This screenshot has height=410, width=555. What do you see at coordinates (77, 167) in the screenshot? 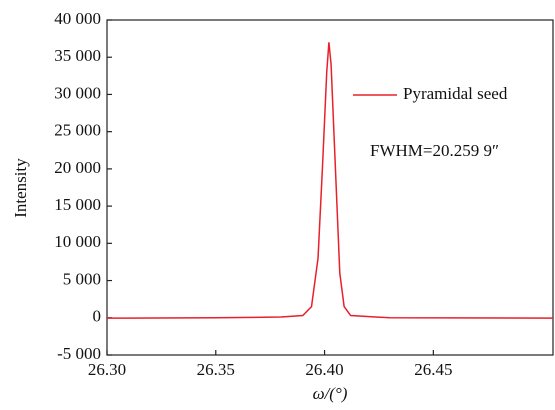
I see `y-tick-label: 20 000` at bounding box center [77, 167].